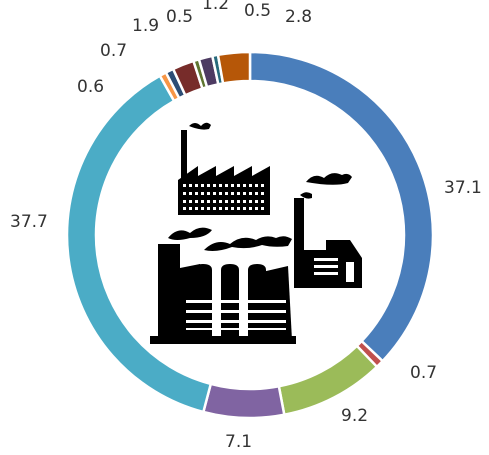  What do you see at coordinates (463, 188) in the screenshot?
I see `data-label-1: 37.1` at bounding box center [463, 188].